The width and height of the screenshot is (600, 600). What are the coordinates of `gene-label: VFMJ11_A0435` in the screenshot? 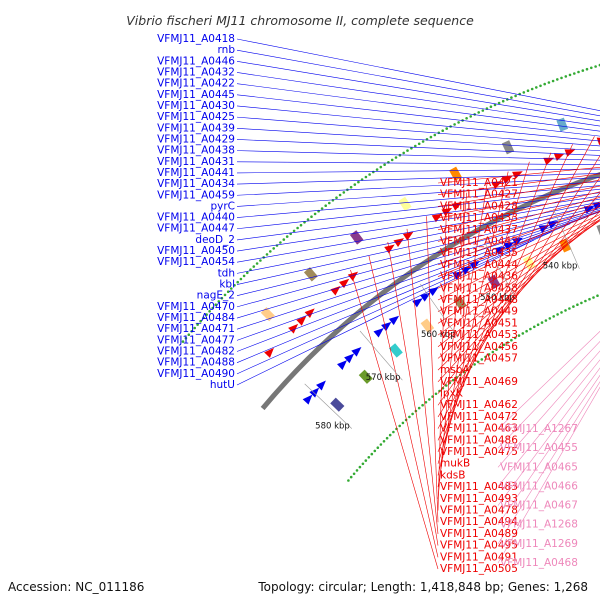 It's located at (479, 253).